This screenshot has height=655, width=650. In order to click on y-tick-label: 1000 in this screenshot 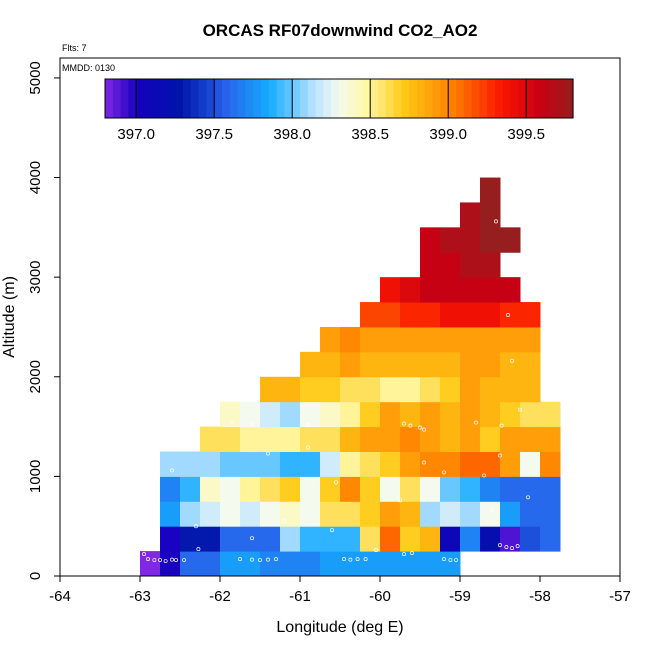, I will do `click(35, 476)`.